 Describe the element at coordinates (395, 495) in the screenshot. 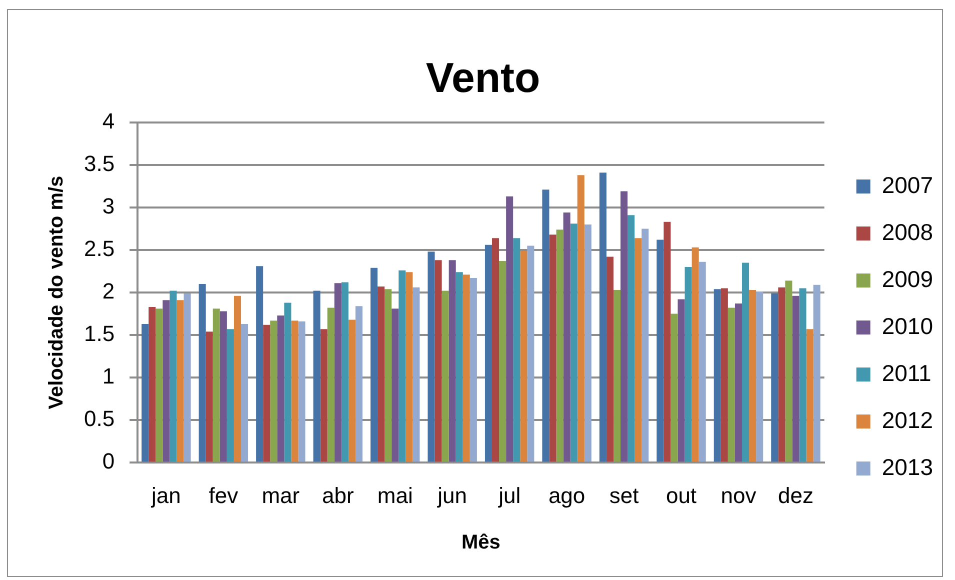

I see `x-tick-label: mai` at that location.